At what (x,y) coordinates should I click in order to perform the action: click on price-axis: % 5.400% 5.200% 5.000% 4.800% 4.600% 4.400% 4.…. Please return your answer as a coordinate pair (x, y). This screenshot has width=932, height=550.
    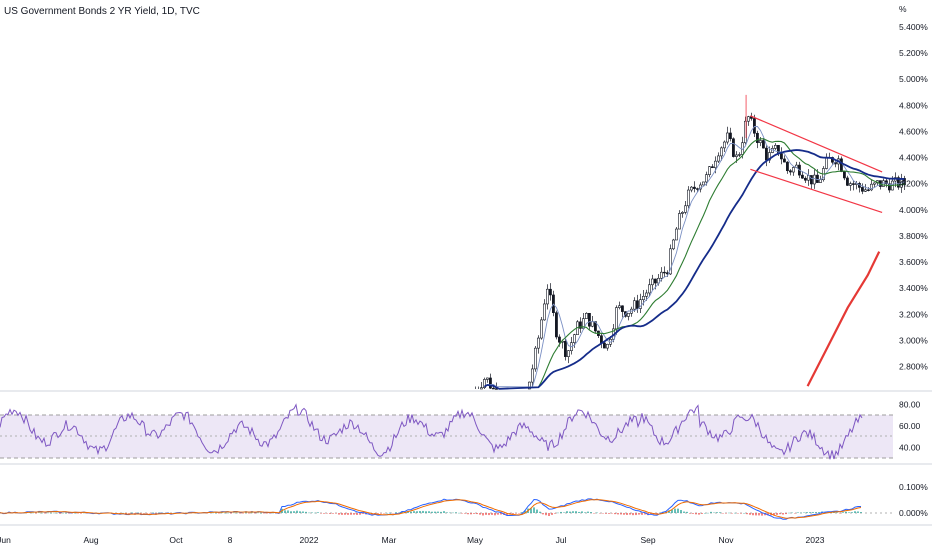
    Looking at the image, I should click on (913, 188).